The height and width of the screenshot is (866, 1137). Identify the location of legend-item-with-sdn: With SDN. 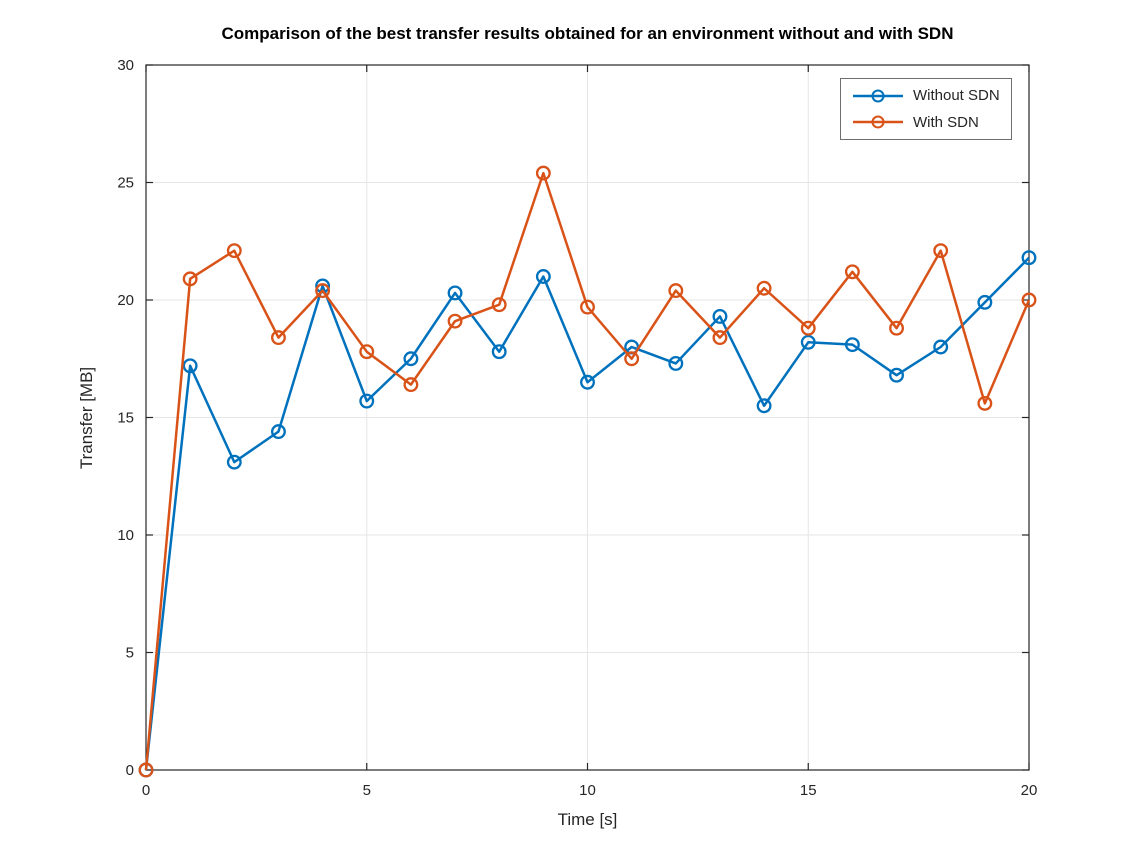
(926, 122).